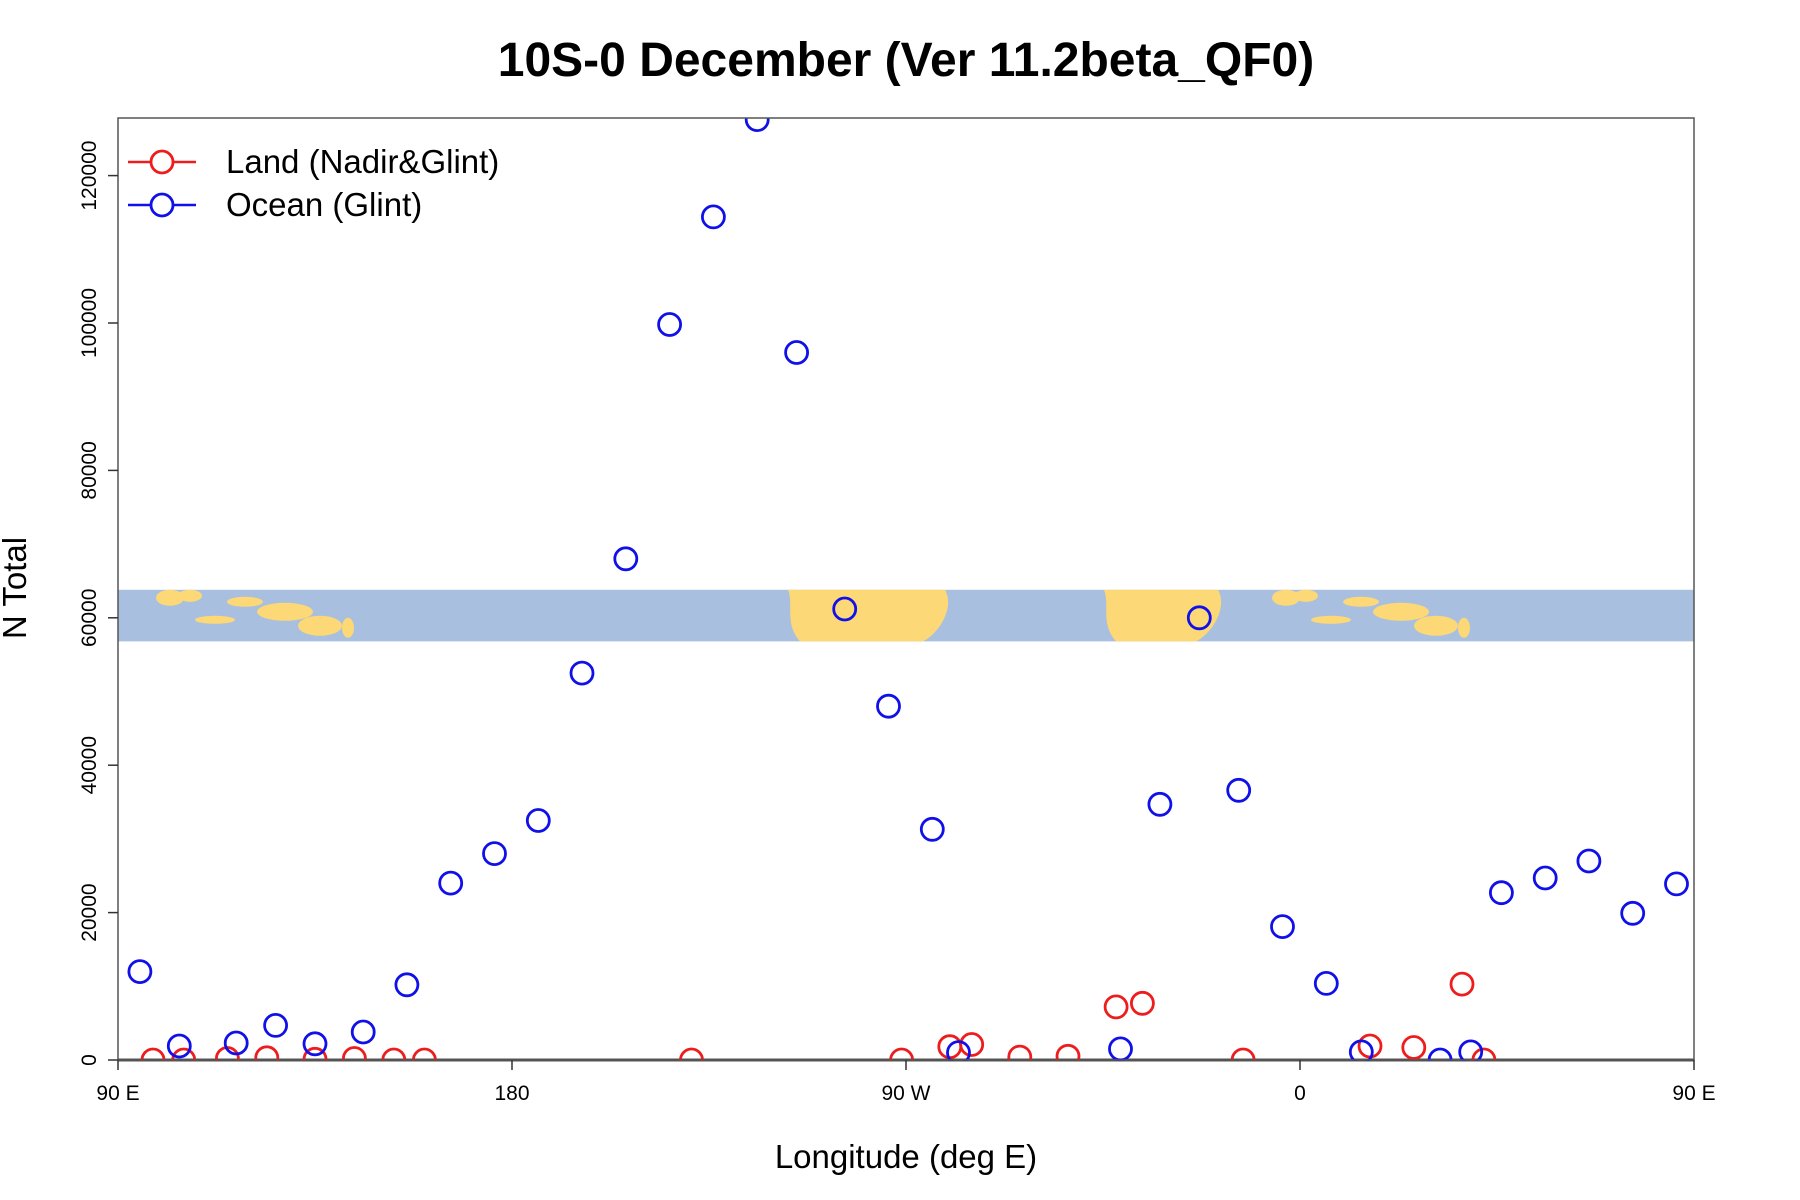 The image size is (1800, 1200). I want to click on map-land-south-america, so click(868, 615).